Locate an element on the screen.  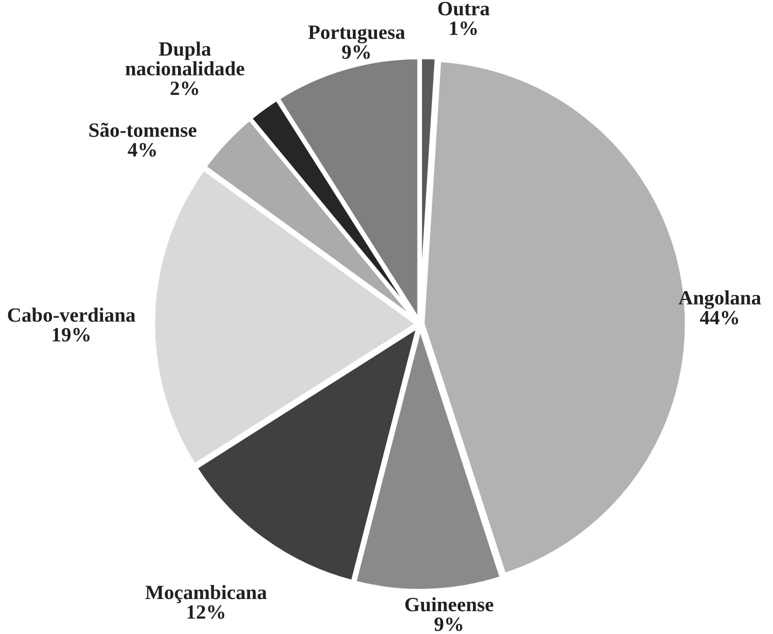
data-label: 1% is located at coordinates (463, 28).